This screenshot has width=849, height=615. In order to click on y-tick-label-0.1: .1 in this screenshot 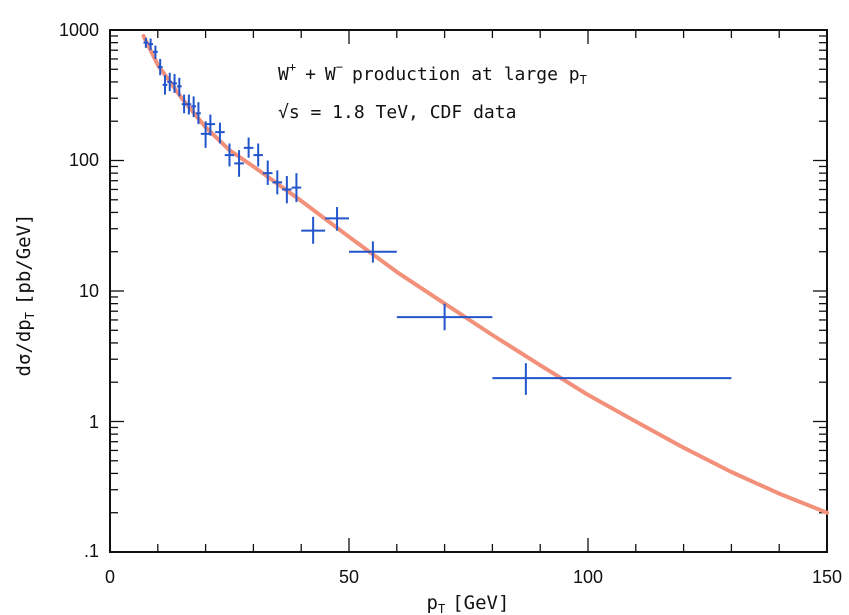, I will do `click(91, 551)`.